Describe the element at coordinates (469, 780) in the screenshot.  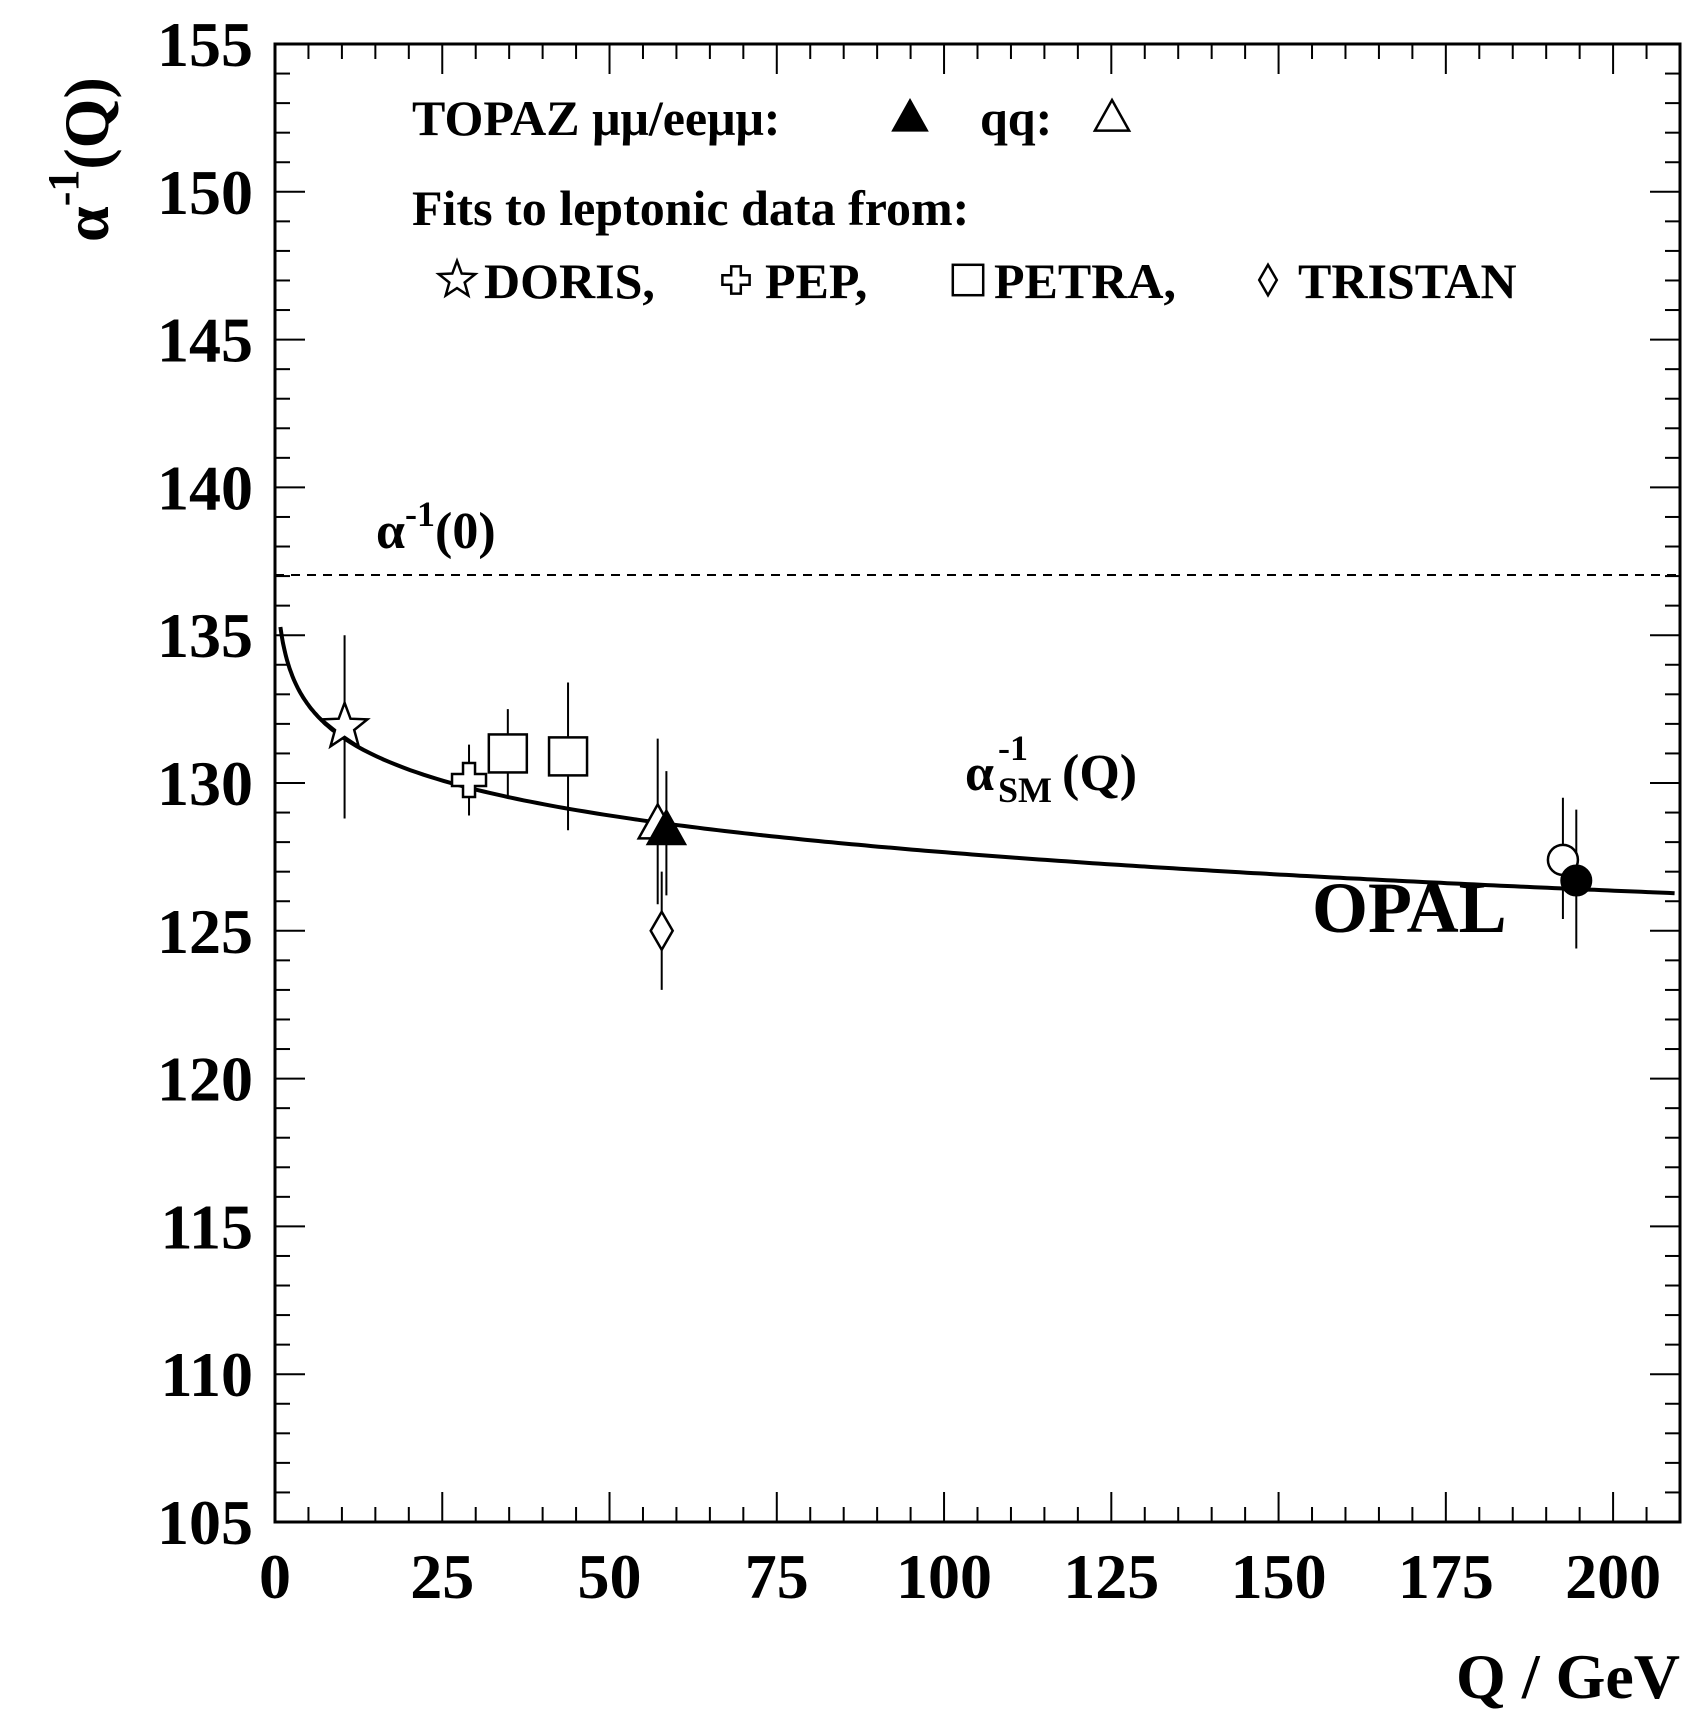
I see `pep-point` at that location.